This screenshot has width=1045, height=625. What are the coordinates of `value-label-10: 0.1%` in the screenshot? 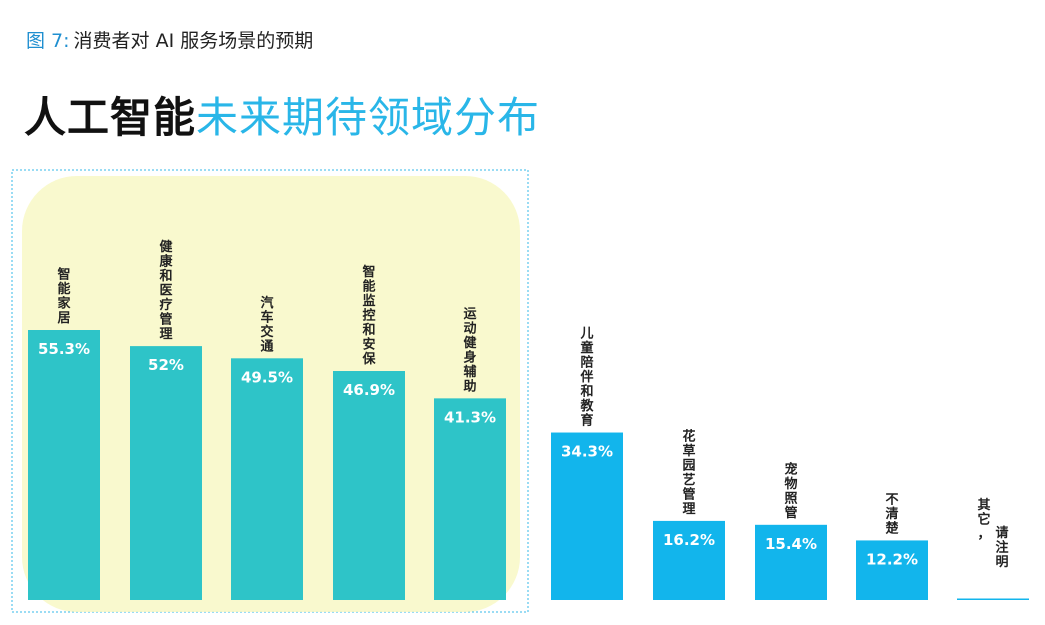 It's located at (993, 583).